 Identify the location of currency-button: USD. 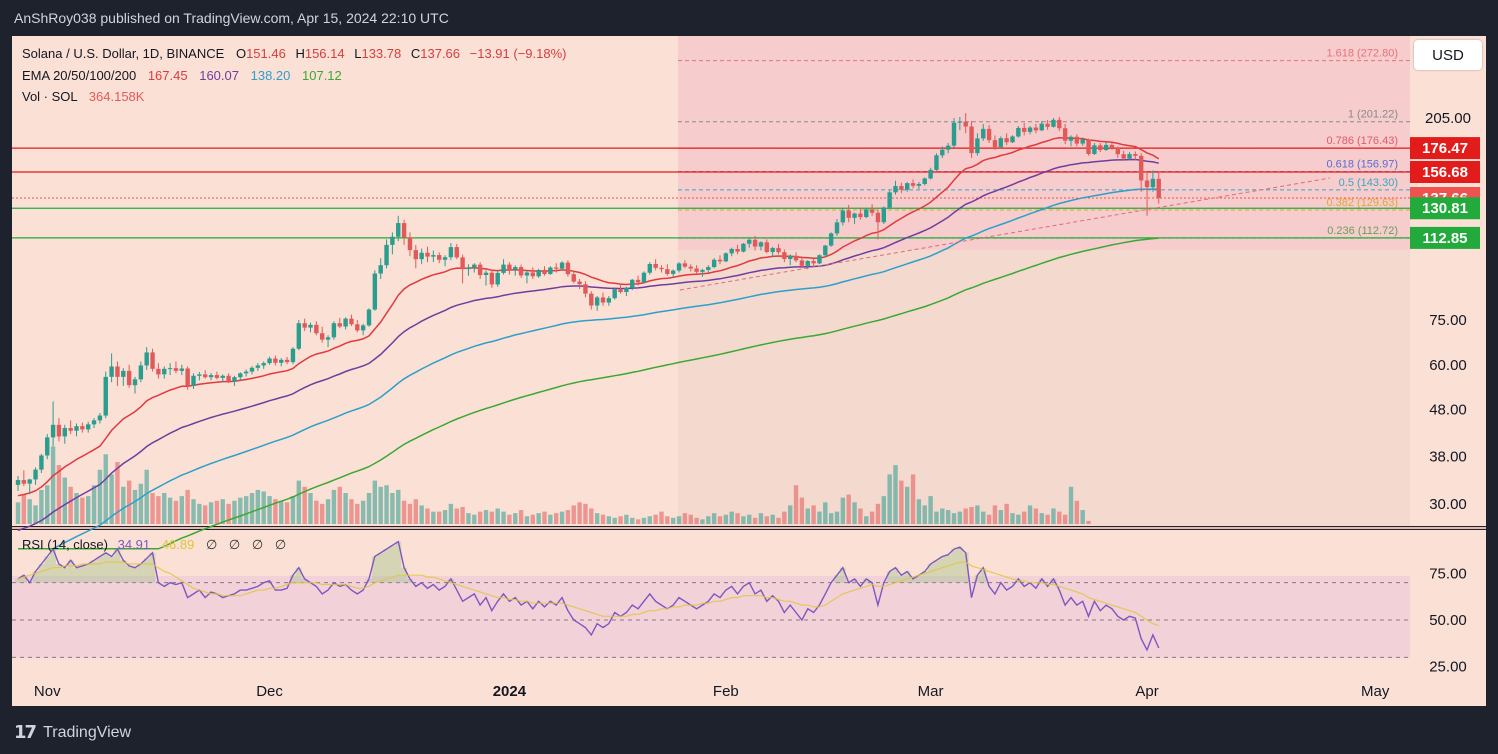
(1448, 55).